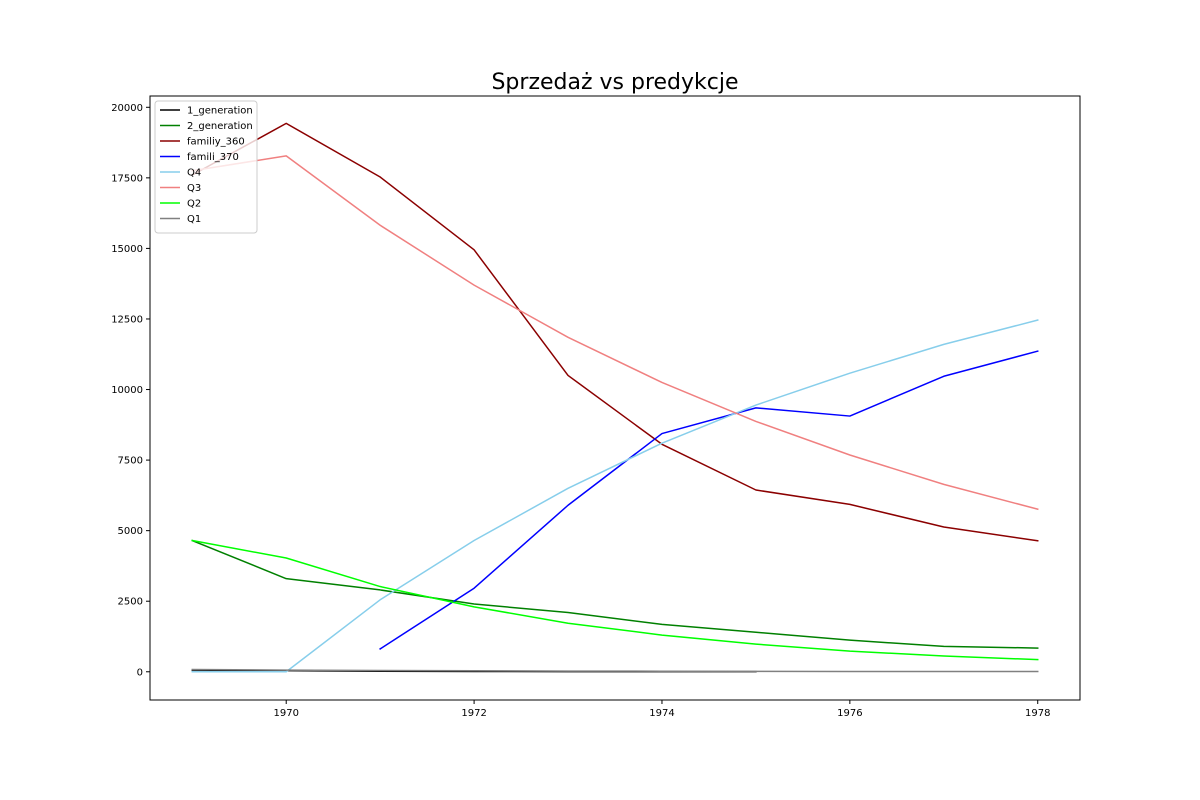 Image resolution: width=1200 pixels, height=800 pixels. Describe the element at coordinates (285, 713) in the screenshot. I see `x-tick-label: 1970` at that location.